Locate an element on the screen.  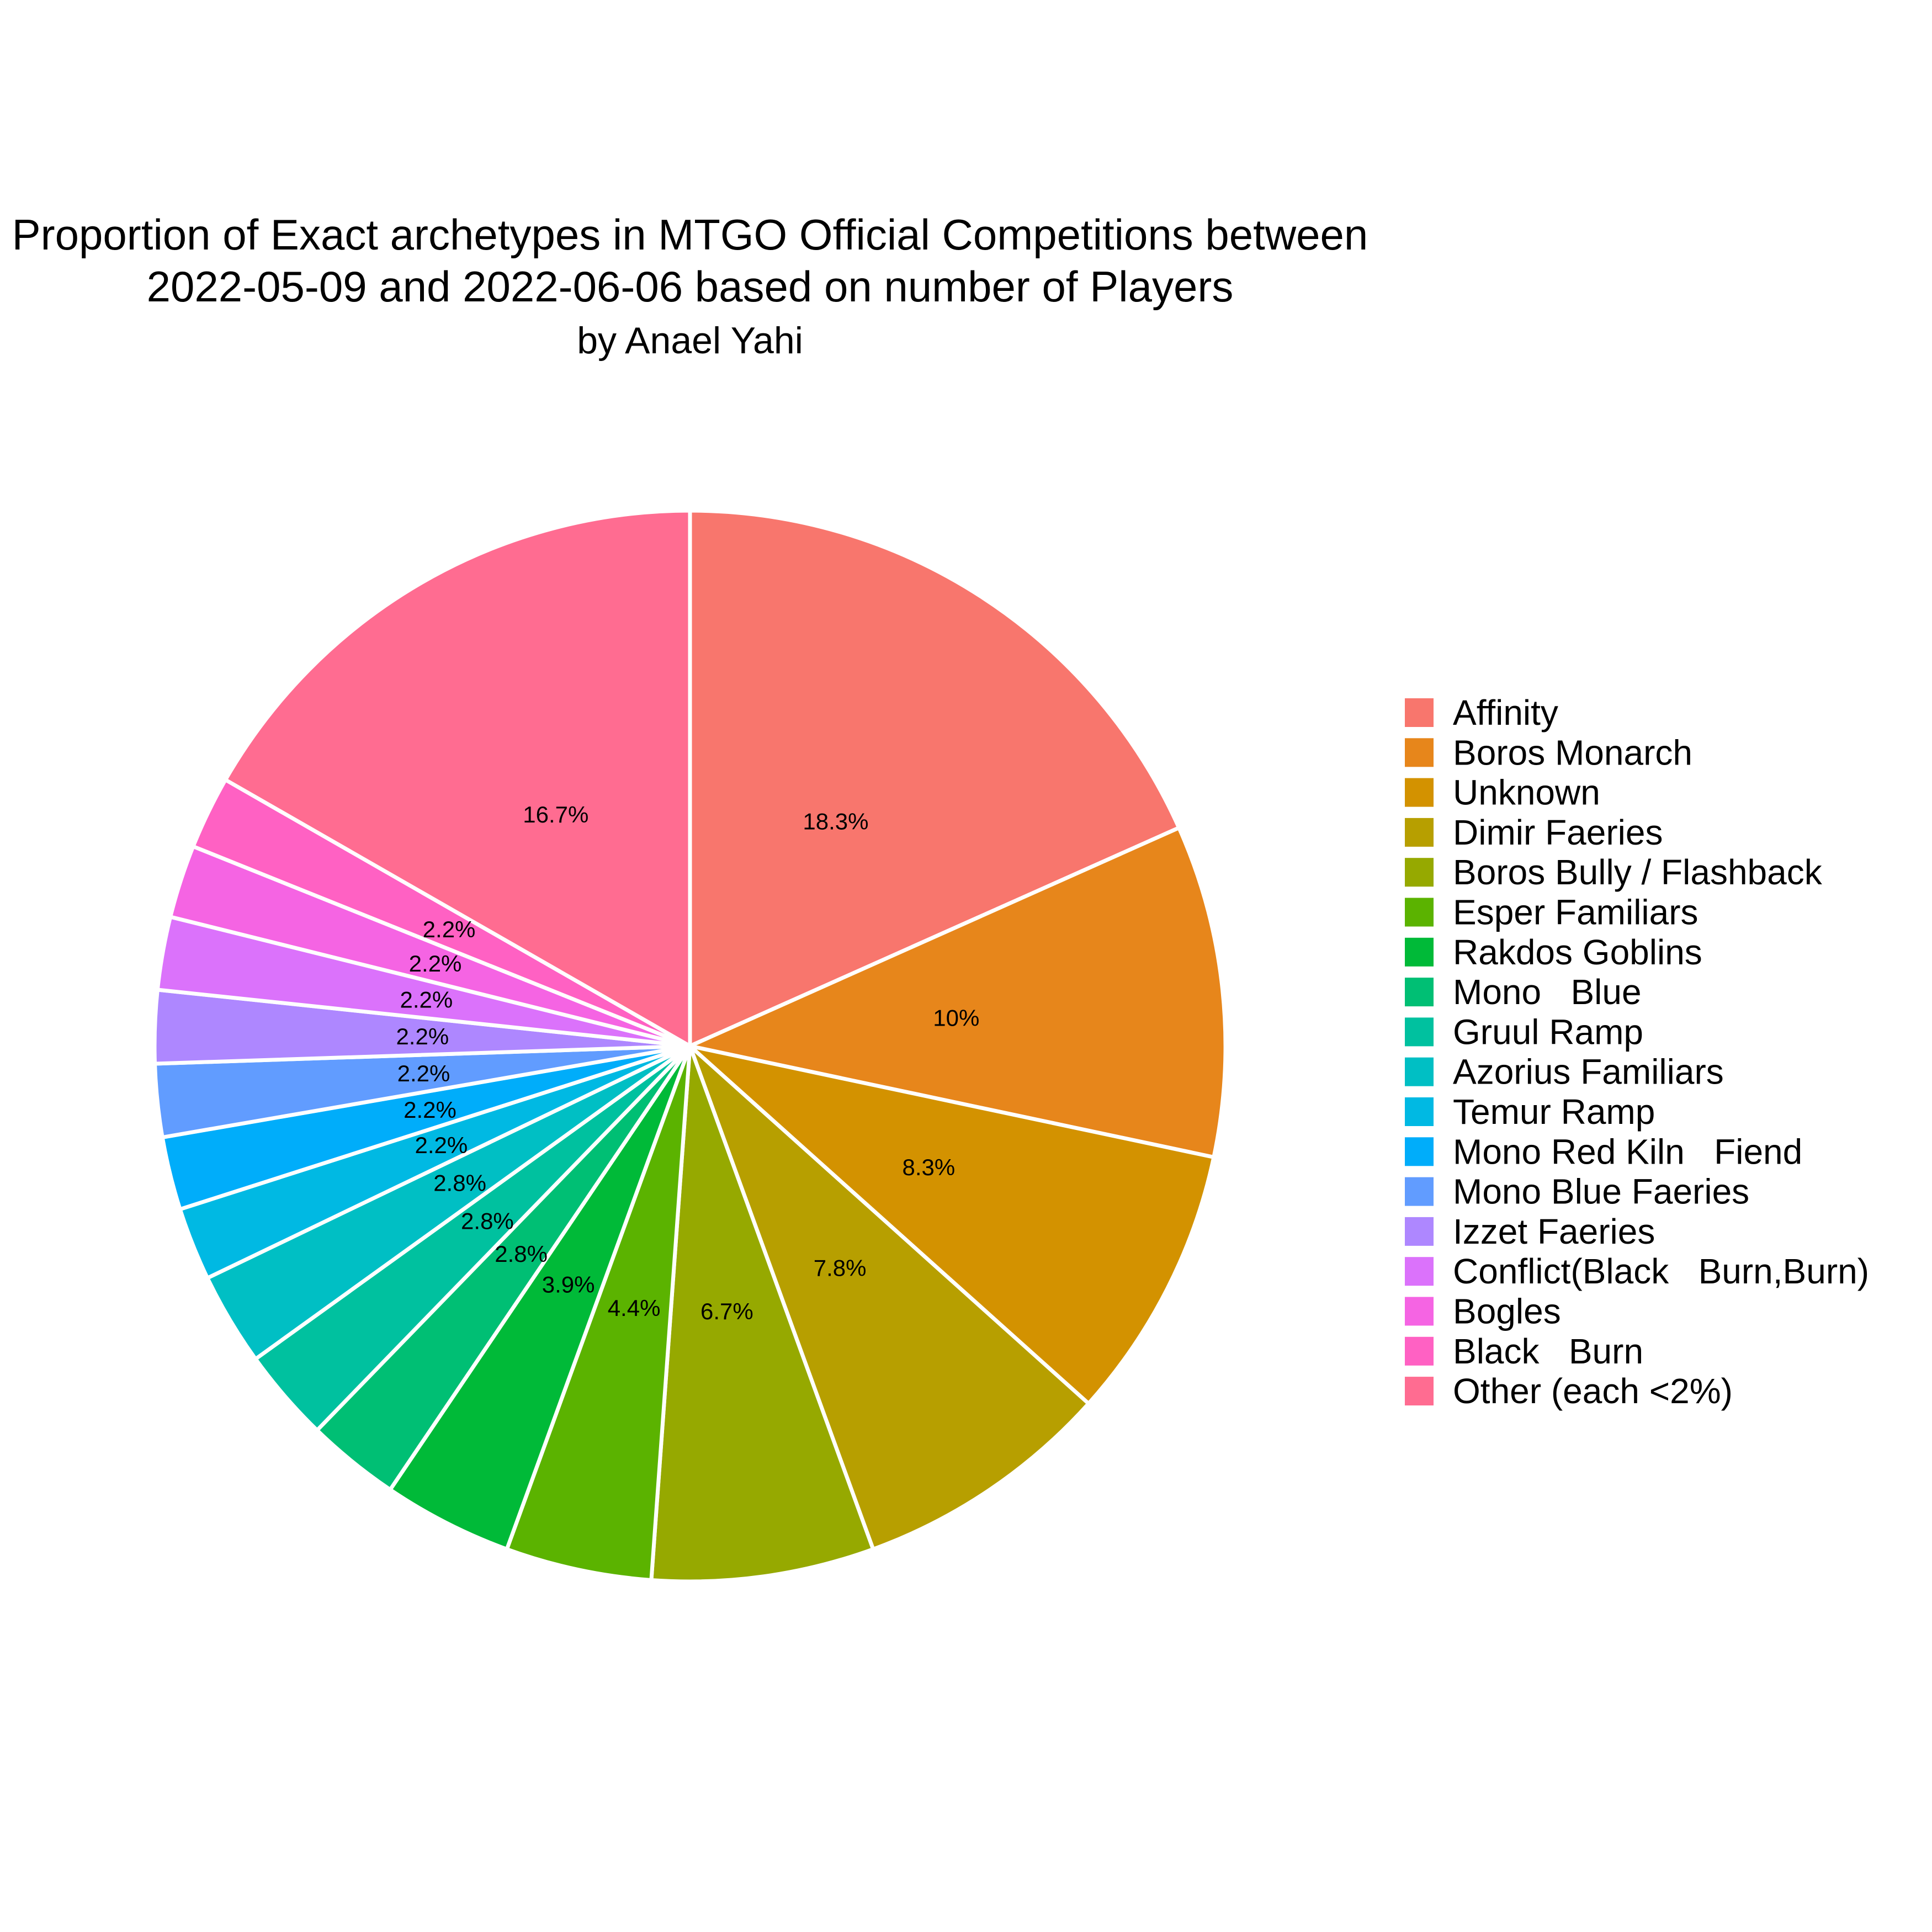
legend-item: Black Burn is located at coordinates (1524, 1351).